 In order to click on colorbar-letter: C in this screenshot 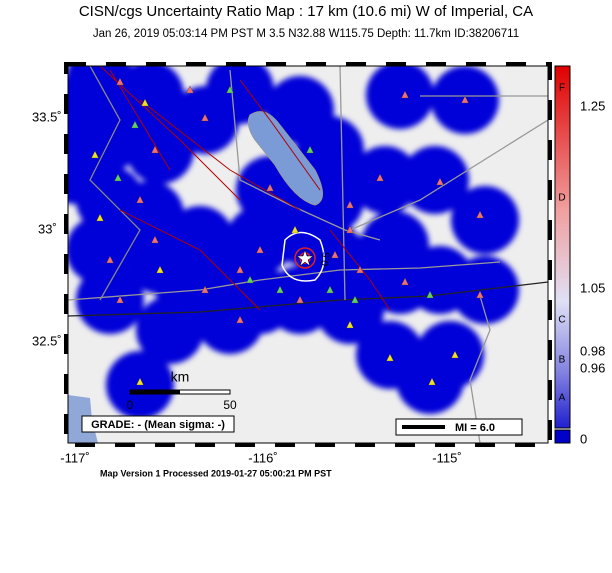, I will do `click(561, 320)`.